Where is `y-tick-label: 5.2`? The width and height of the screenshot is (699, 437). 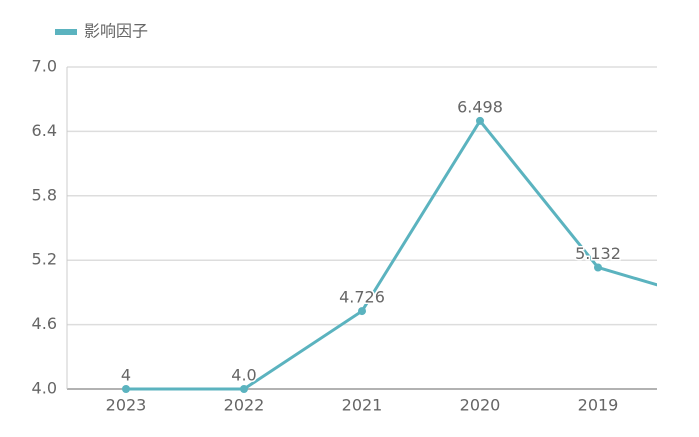
y-tick-label: 5.2 is located at coordinates (44, 259).